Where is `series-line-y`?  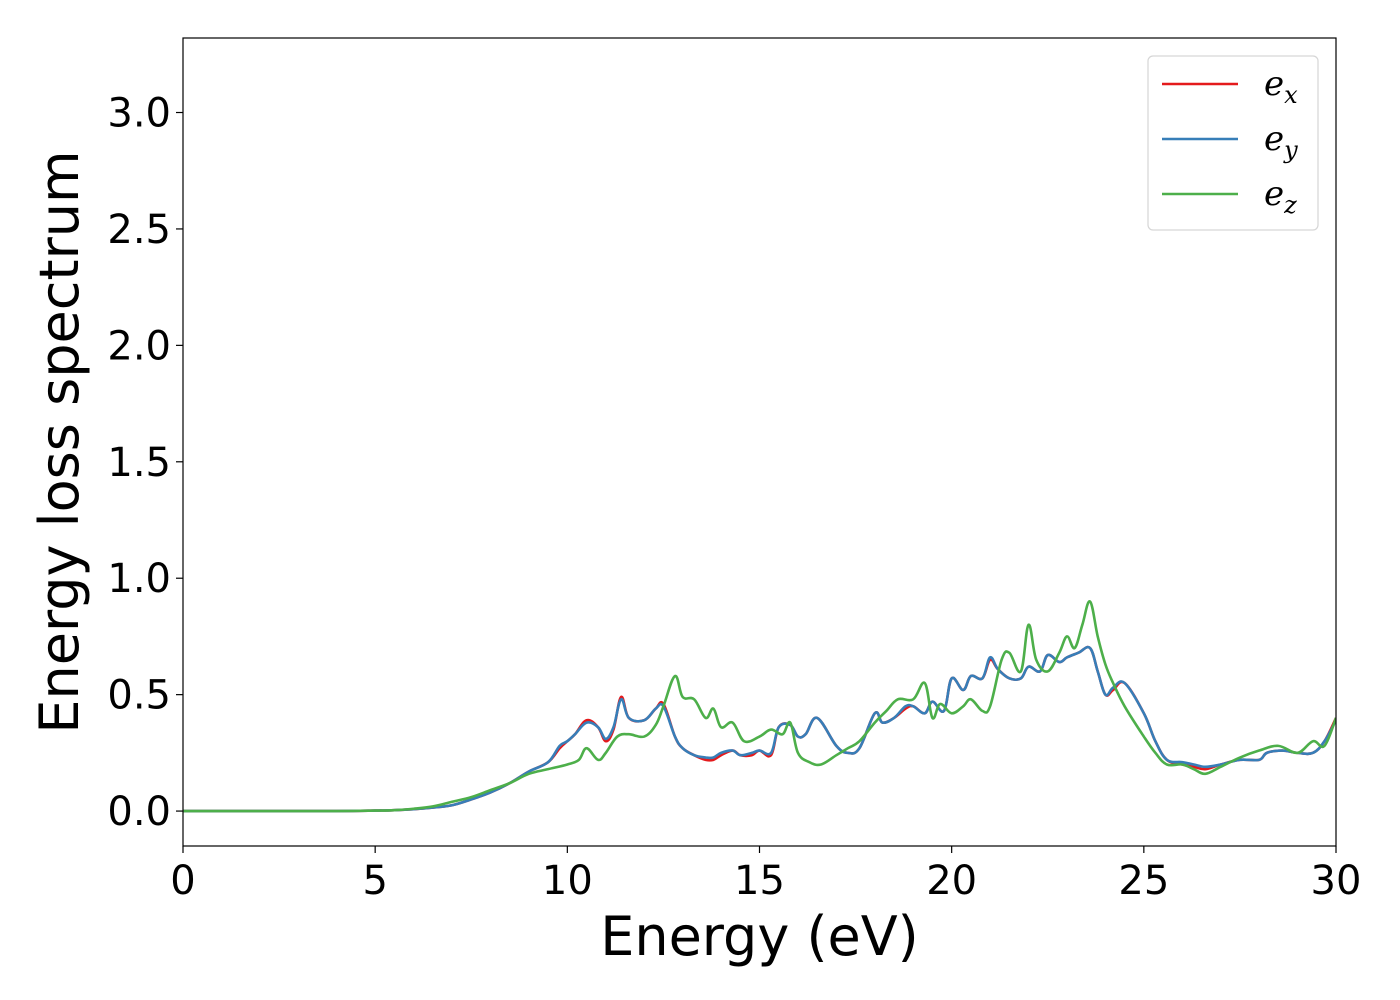
series-line-y is located at coordinates (759, 729).